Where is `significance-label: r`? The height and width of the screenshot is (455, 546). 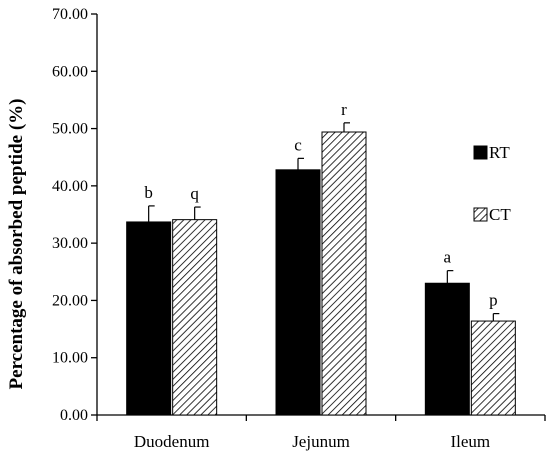
significance-label: r is located at coordinates (344, 109).